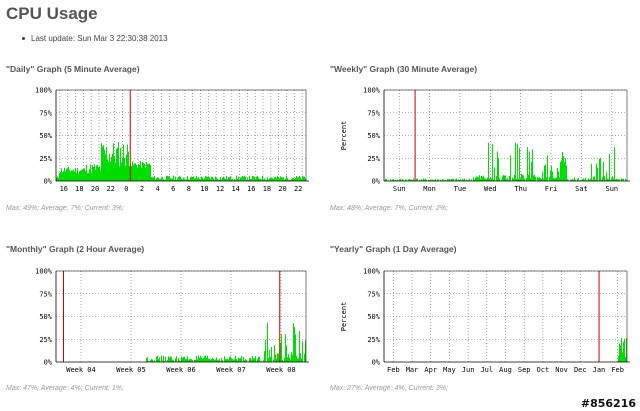 The width and height of the screenshot is (640, 411). I want to click on plot-area, so click(505, 135).